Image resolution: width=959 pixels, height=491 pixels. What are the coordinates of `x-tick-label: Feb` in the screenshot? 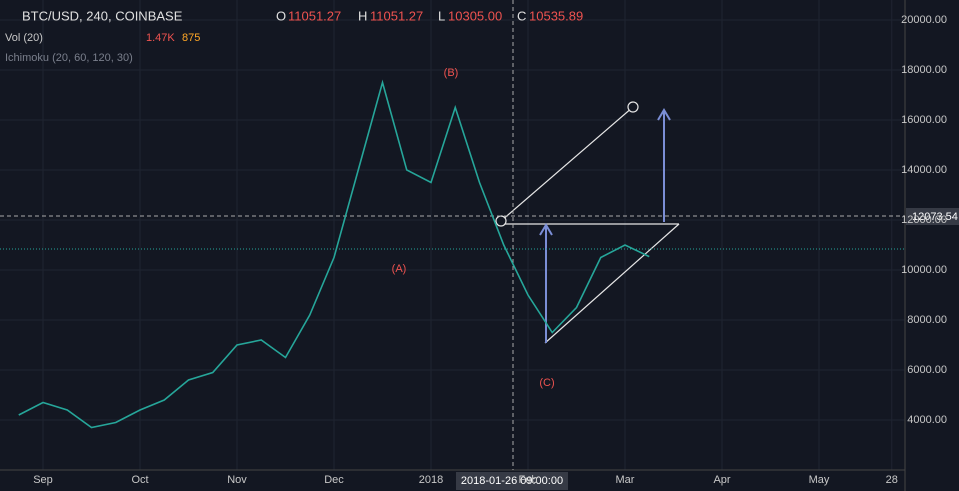 It's located at (528, 480).